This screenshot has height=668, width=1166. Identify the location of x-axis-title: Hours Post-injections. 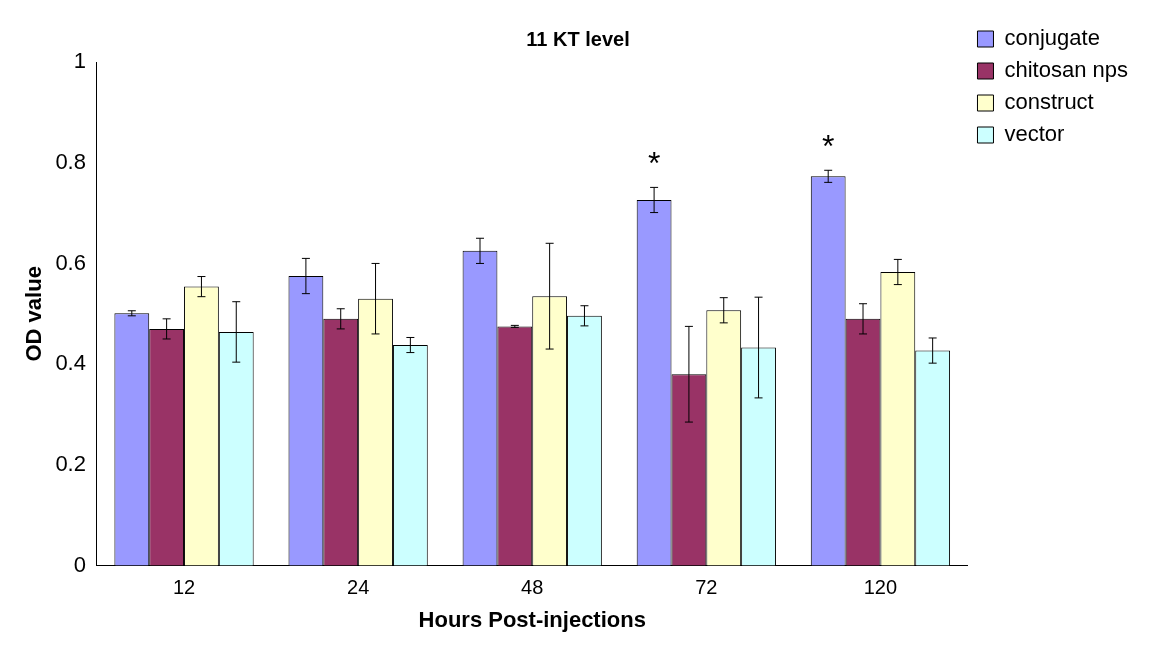
(532, 619).